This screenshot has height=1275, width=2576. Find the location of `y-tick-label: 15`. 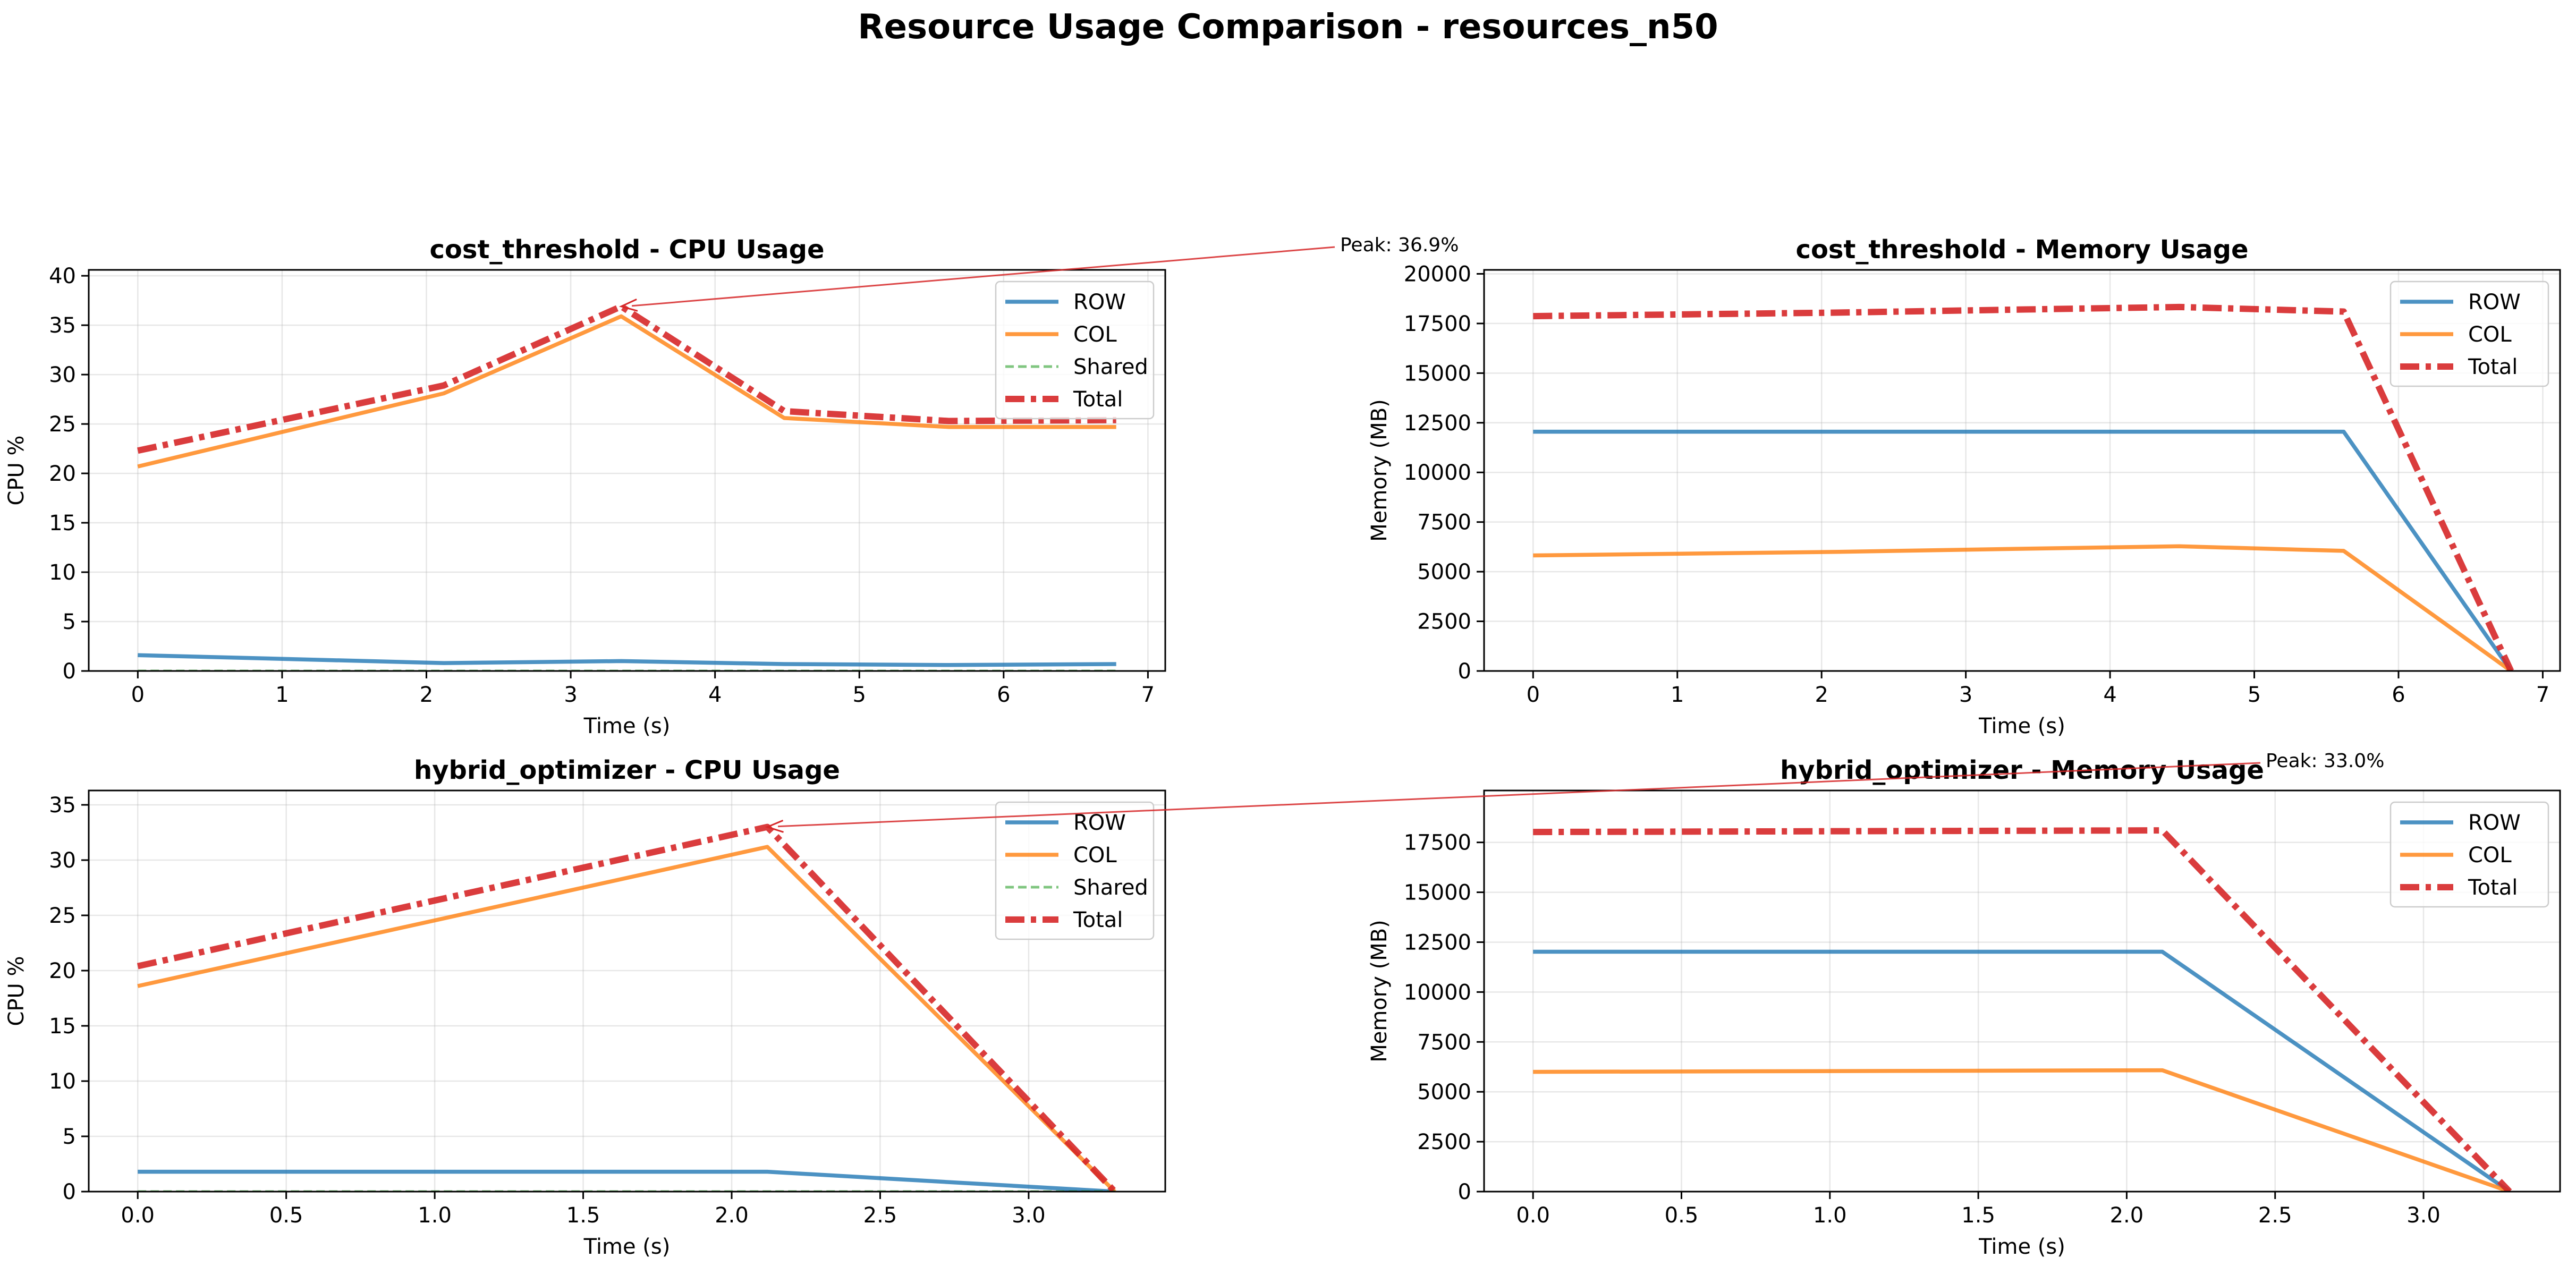

y-tick-label: 15 is located at coordinates (62, 1026).